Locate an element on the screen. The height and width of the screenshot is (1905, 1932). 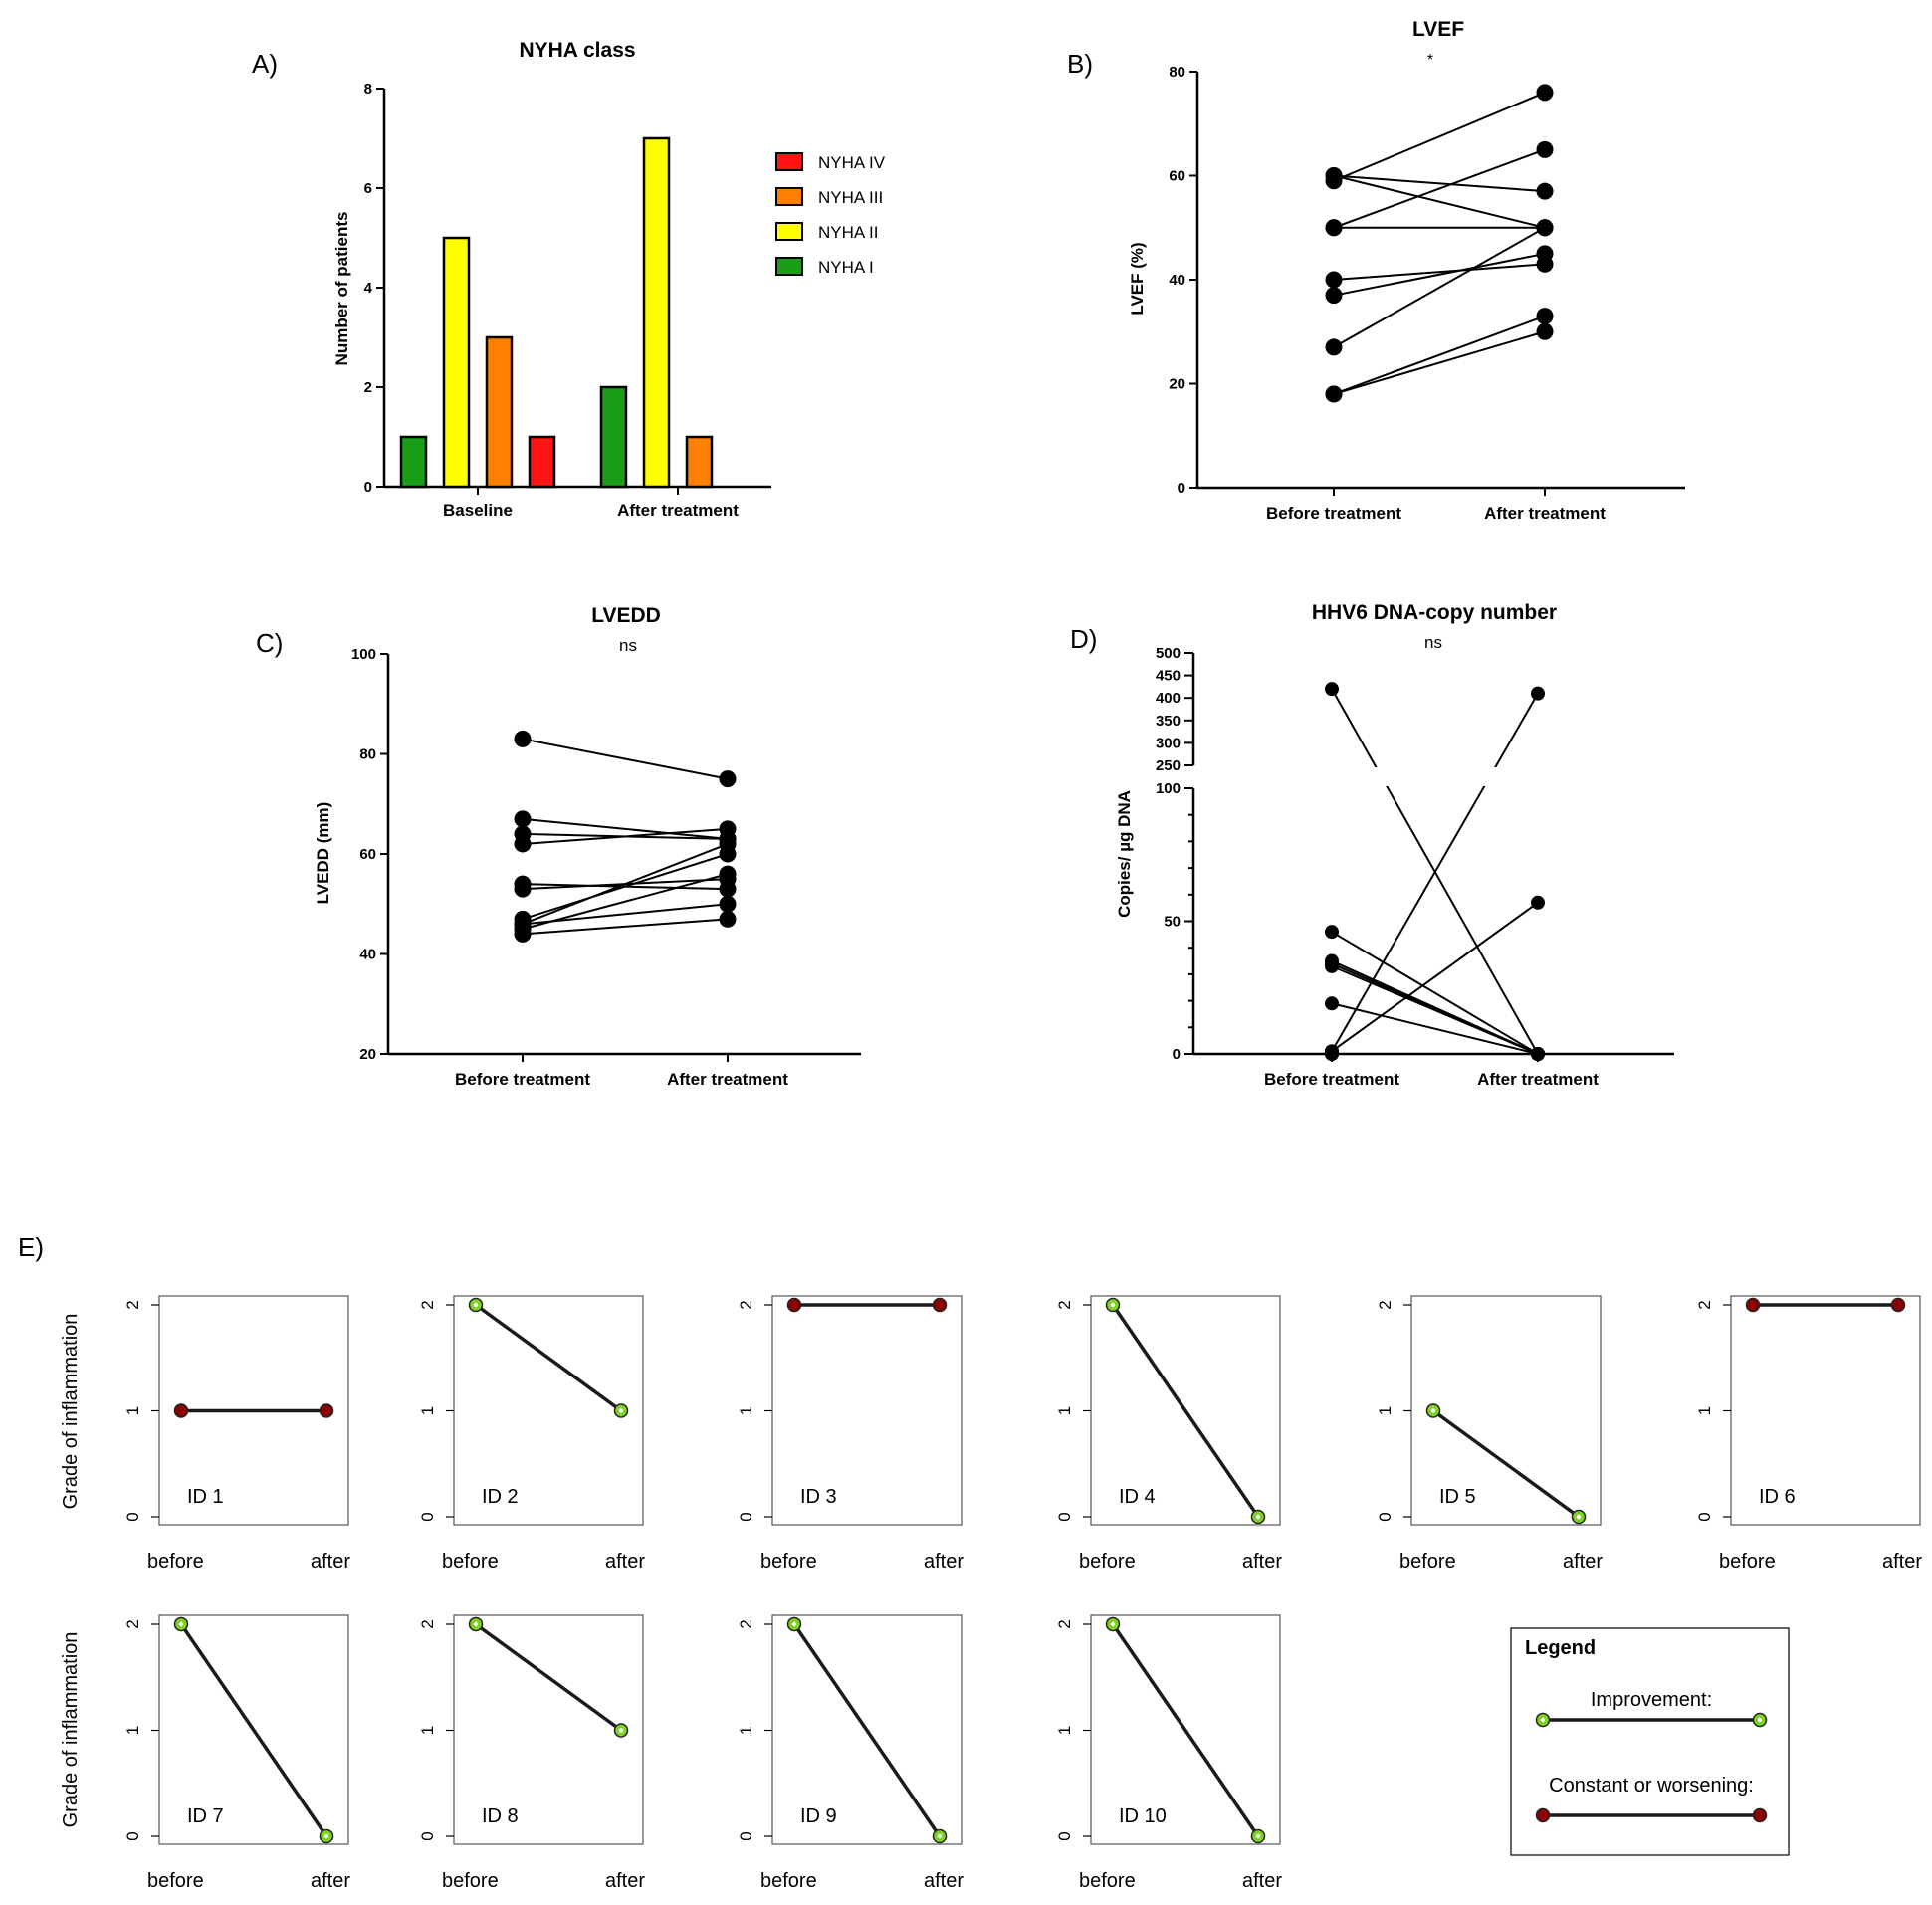
y-tick-label-d: 500 is located at coordinates (1168, 653).